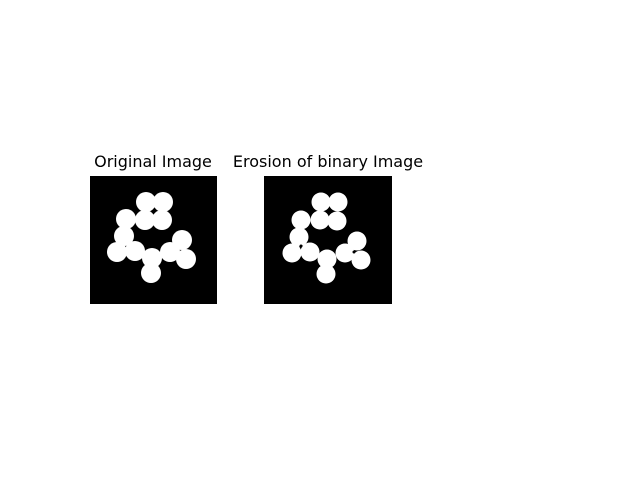  What do you see at coordinates (153, 161) in the screenshot?
I see `original-image-title: Original Image` at bounding box center [153, 161].